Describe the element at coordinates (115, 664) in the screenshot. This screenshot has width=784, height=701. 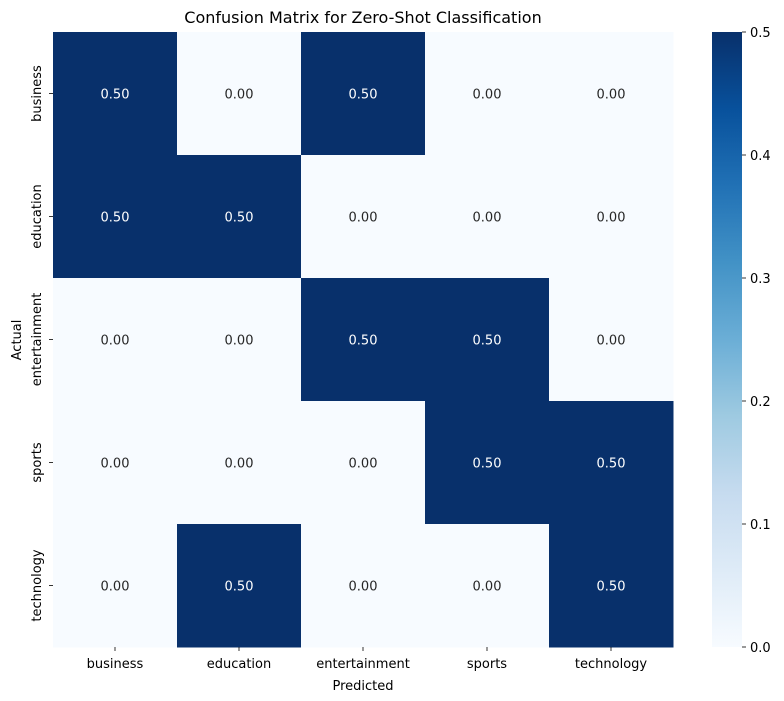
I see `x-tick-label: business` at that location.